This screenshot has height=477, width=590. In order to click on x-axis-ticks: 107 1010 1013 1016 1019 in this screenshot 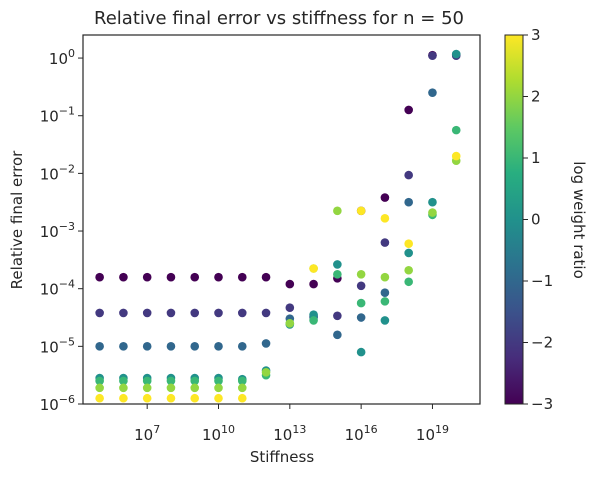, I will do `click(291, 424)`.